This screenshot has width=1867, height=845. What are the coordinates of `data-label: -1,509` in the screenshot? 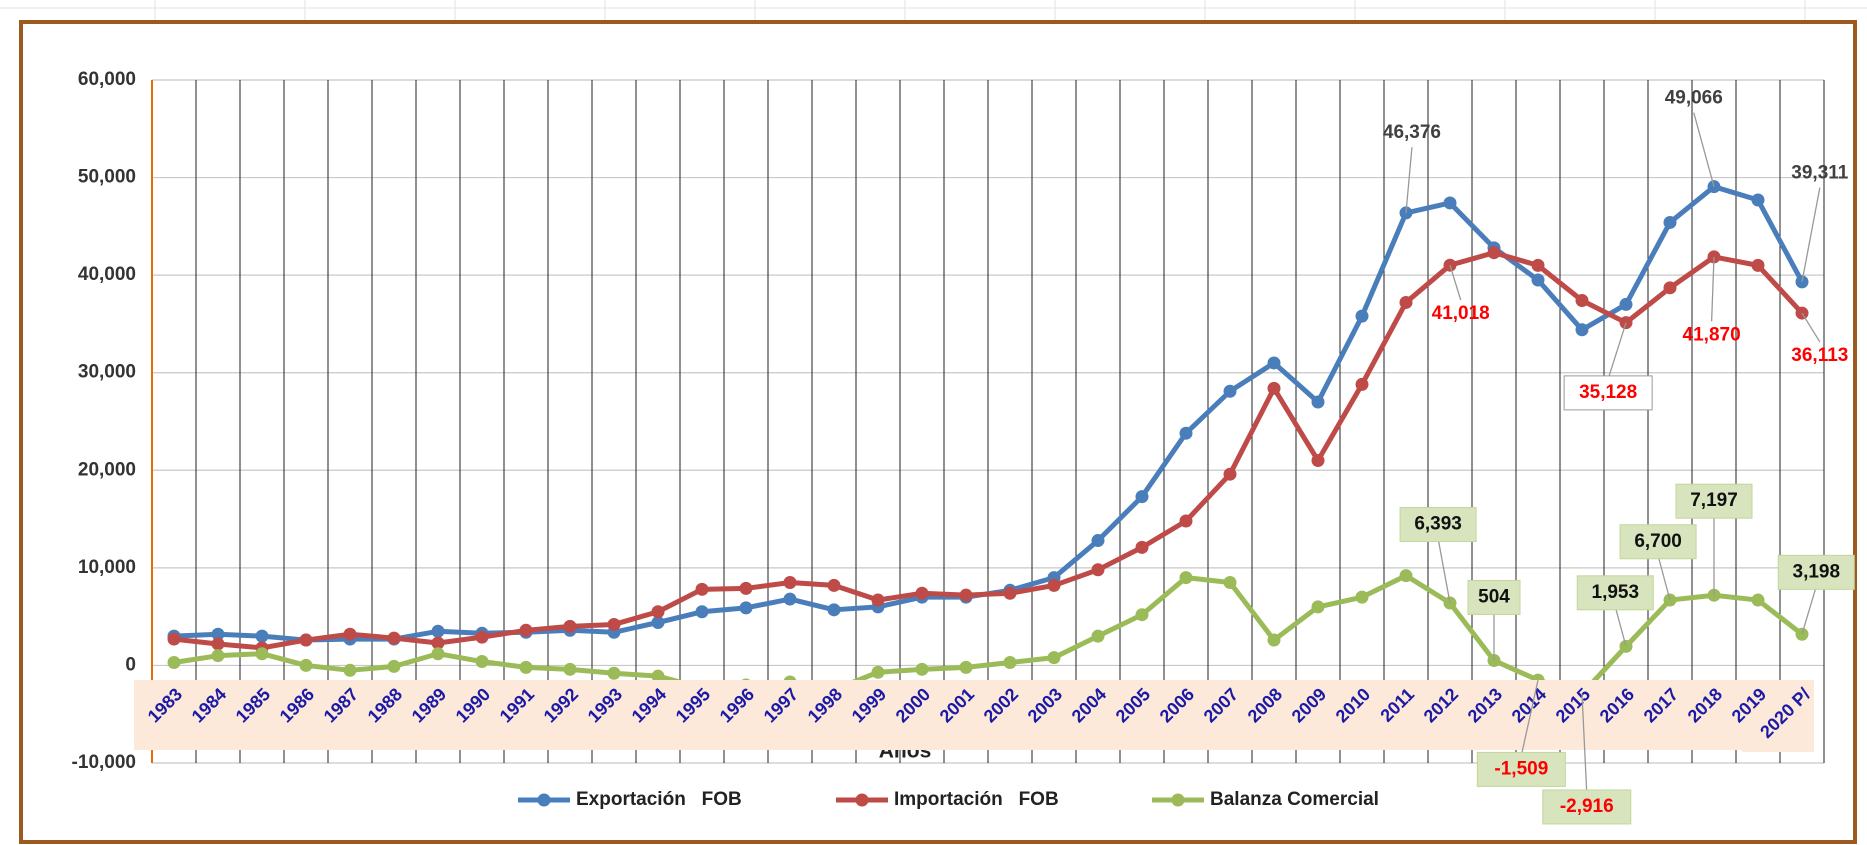 It's located at (1521, 768).